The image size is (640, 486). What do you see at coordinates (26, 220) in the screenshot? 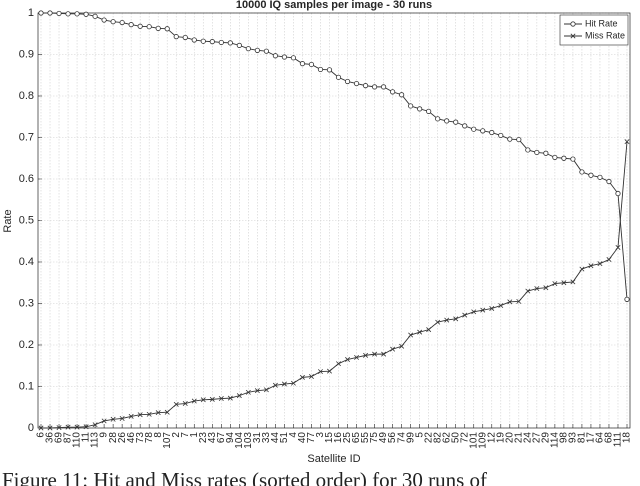
I see `y-tick-label: 0.5` at bounding box center [26, 220].